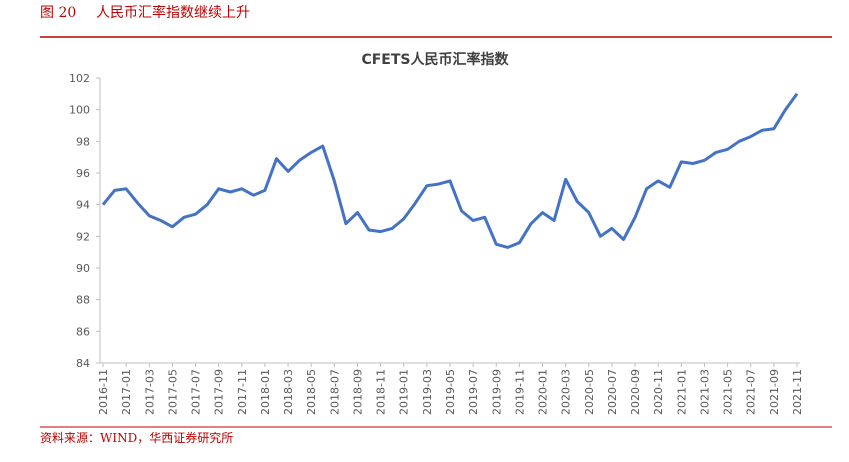 This screenshot has height=462, width=849. I want to click on x-tick-label: 2017-01, so click(126, 392).